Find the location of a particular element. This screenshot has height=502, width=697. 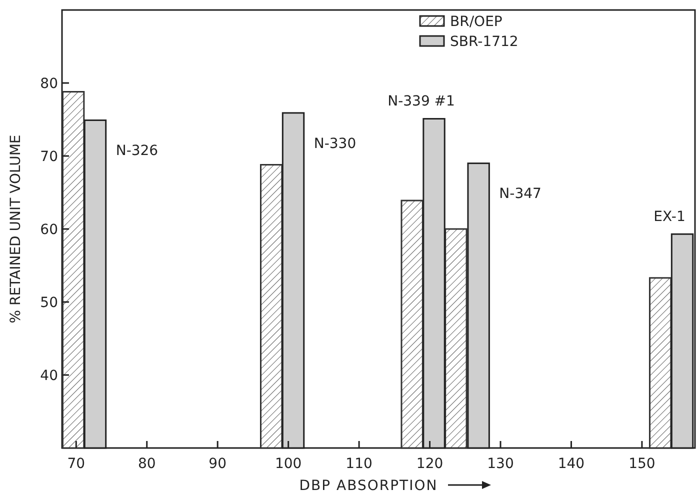

x-tick-label: 70 is located at coordinates (76, 464).